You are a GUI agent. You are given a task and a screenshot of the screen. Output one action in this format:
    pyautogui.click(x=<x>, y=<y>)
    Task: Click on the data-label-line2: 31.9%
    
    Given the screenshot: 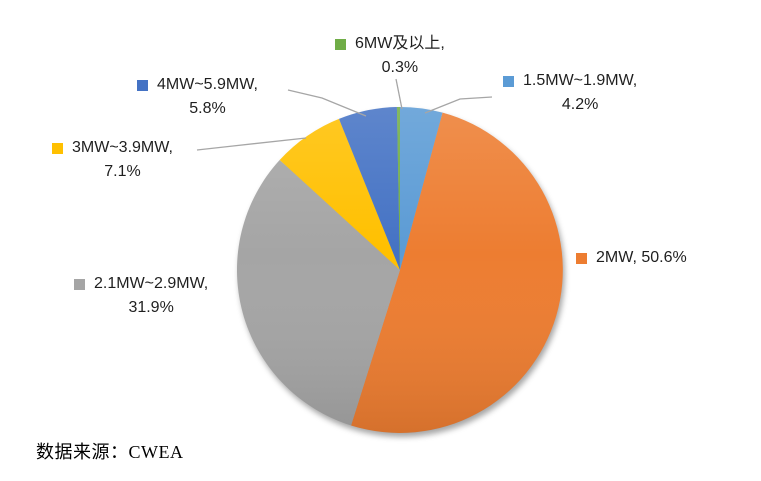 What is the action you would take?
    pyautogui.click(x=151, y=307)
    